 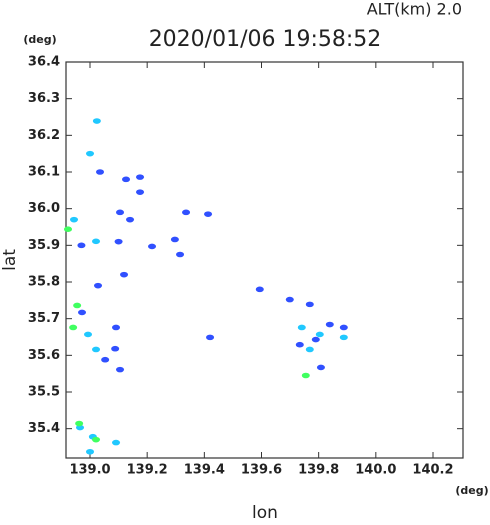 I want to click on y-tick-label: 35.9, so click(x=44, y=245).